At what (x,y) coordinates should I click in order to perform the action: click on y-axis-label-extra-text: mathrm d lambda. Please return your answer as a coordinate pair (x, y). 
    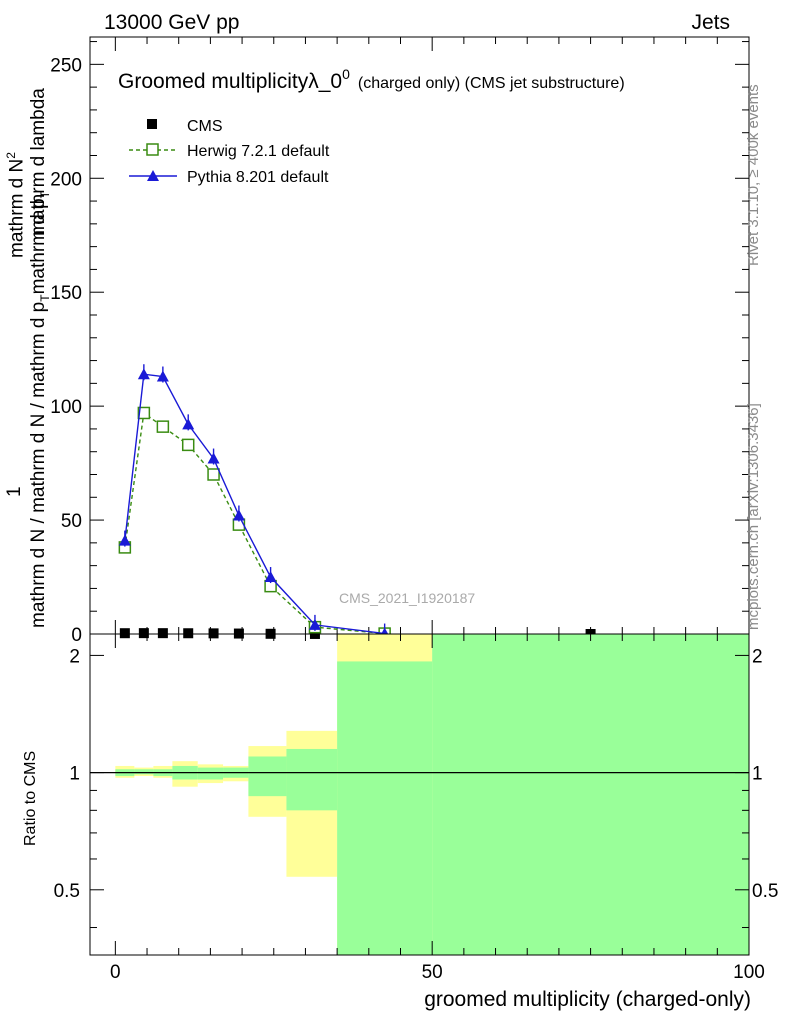
    Looking at the image, I should click on (38, 162).